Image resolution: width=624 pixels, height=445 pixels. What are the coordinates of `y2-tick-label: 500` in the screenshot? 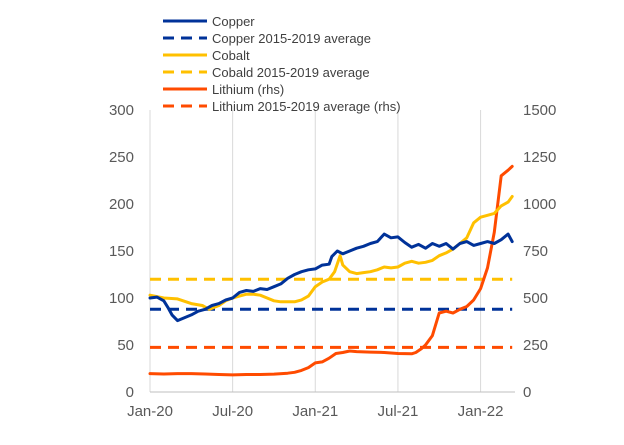 It's located at (535, 298).